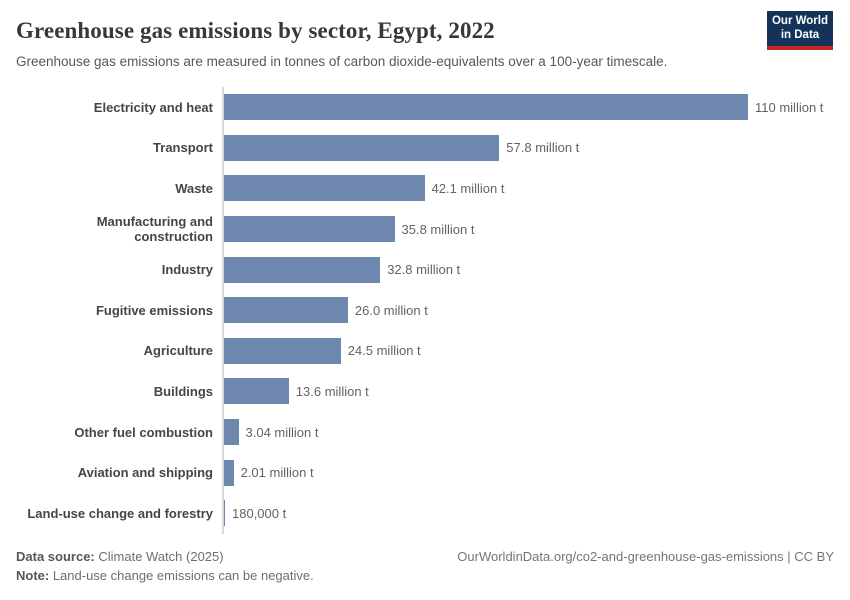 Image resolution: width=850 pixels, height=600 pixels. Describe the element at coordinates (528, 310) in the screenshot. I see `plot-area: 26.0 million t` at that location.